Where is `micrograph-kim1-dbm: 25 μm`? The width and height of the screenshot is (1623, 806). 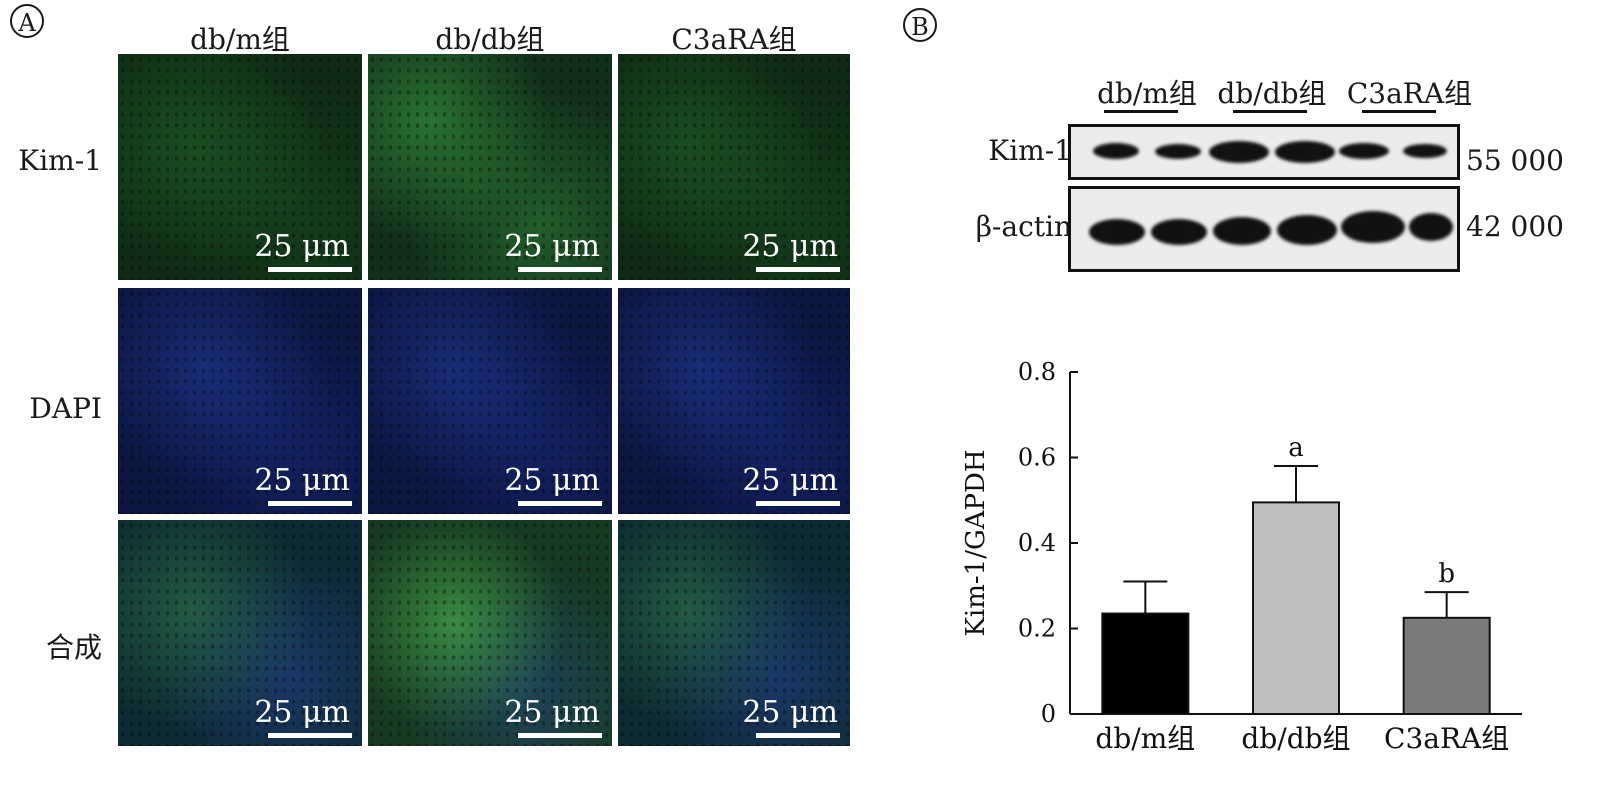 micrograph-kim1-dbm: 25 μm is located at coordinates (240, 167).